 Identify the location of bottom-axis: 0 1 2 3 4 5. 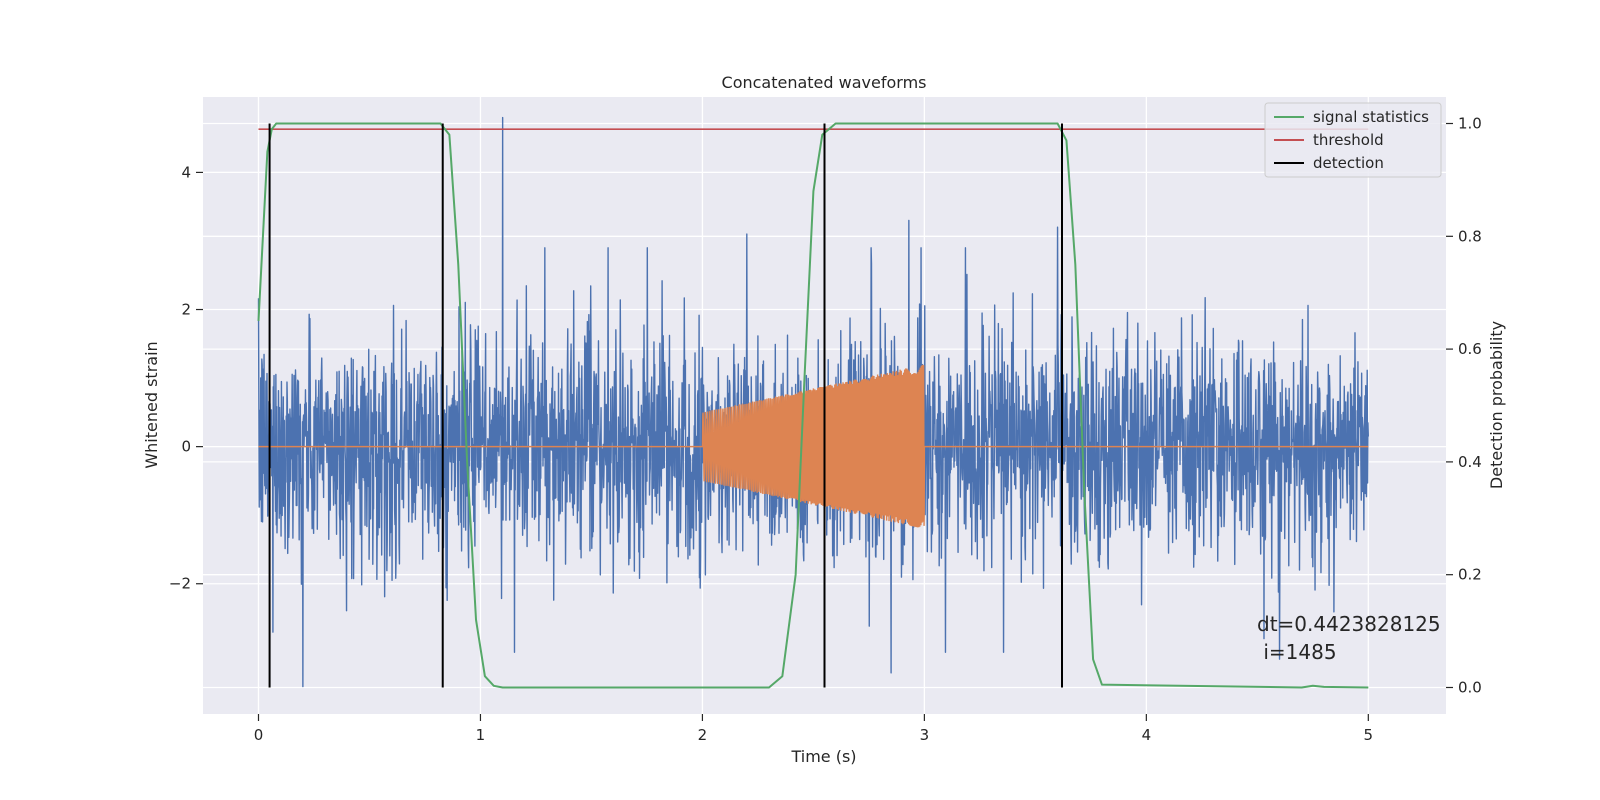
(813, 729).